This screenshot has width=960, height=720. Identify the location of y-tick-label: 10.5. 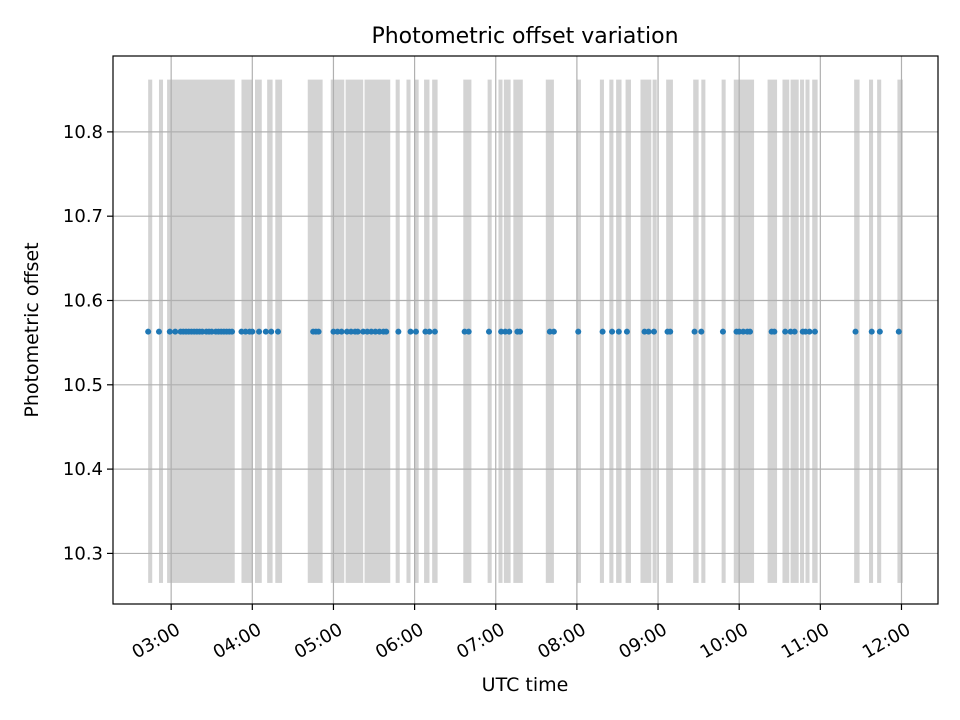
(83, 385).